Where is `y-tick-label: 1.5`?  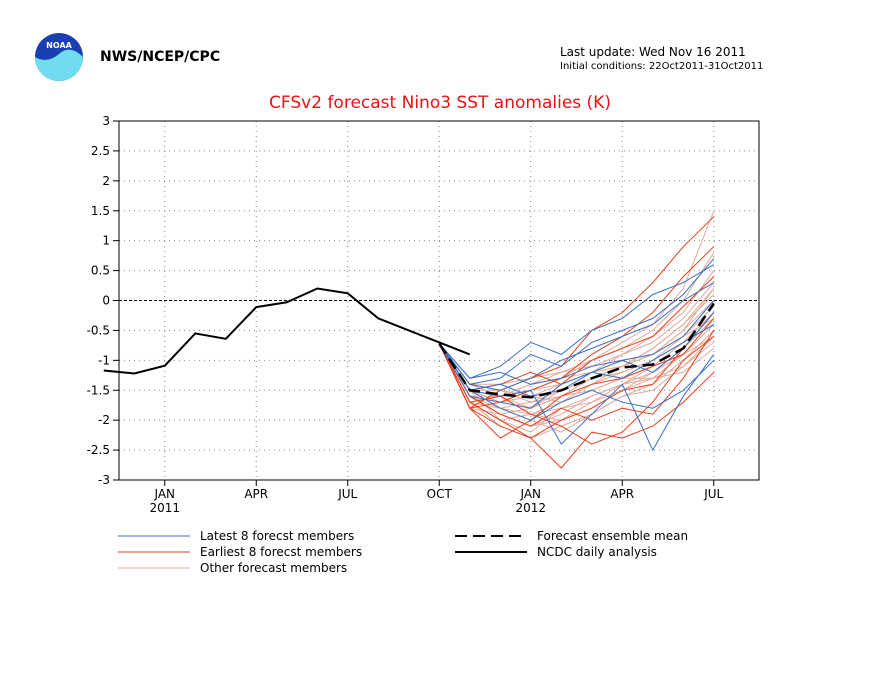 y-tick-label: 1.5 is located at coordinates (100, 211).